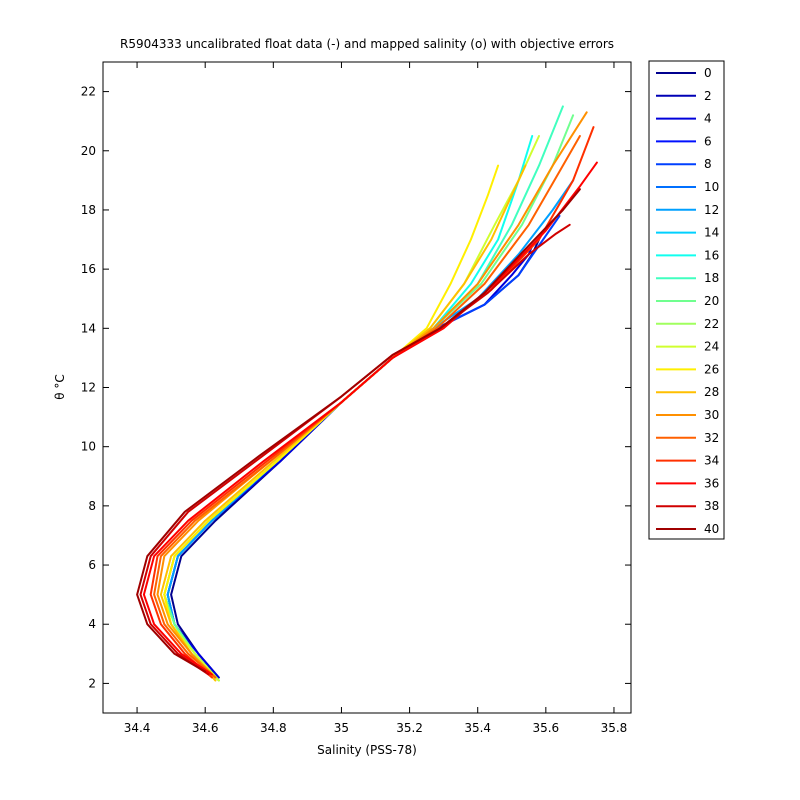 This screenshot has height=800, width=800. Describe the element at coordinates (88, 447) in the screenshot. I see `y-tick-label: 10` at that location.